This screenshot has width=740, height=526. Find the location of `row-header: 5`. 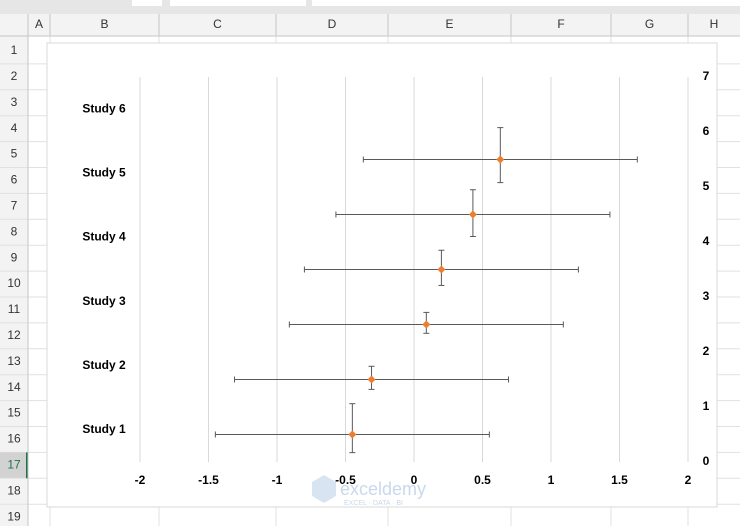

row-header: 5 is located at coordinates (14, 154).